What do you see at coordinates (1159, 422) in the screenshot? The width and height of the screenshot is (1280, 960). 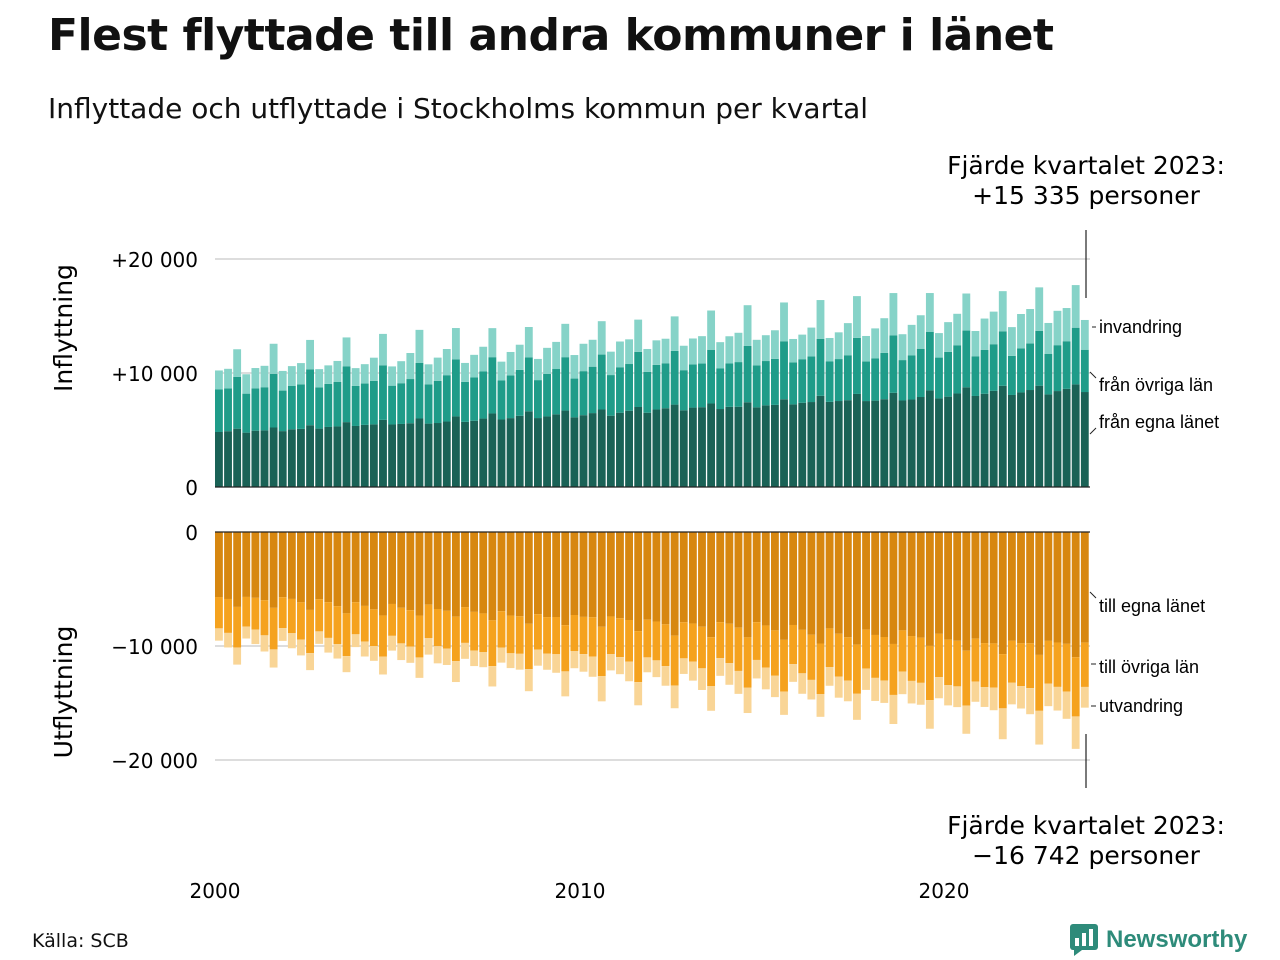 I see `series-label-fran-egna: från egna länet` at bounding box center [1159, 422].